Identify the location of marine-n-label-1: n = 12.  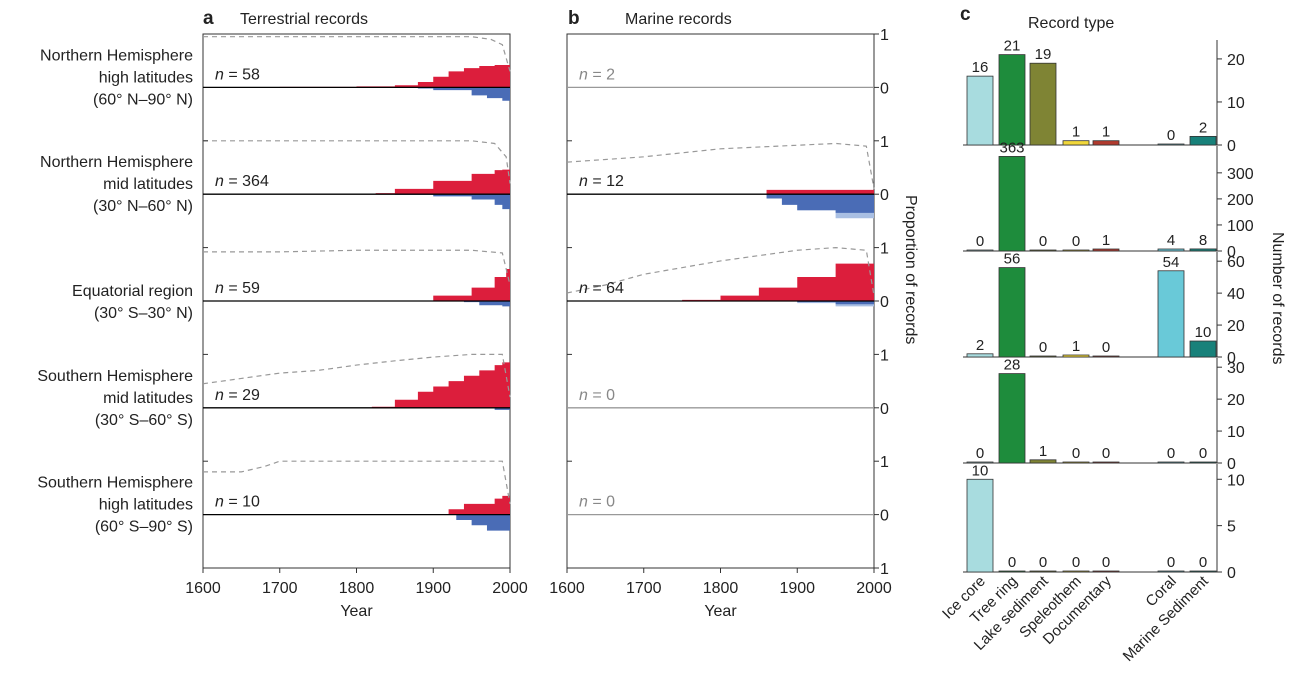
(601, 181).